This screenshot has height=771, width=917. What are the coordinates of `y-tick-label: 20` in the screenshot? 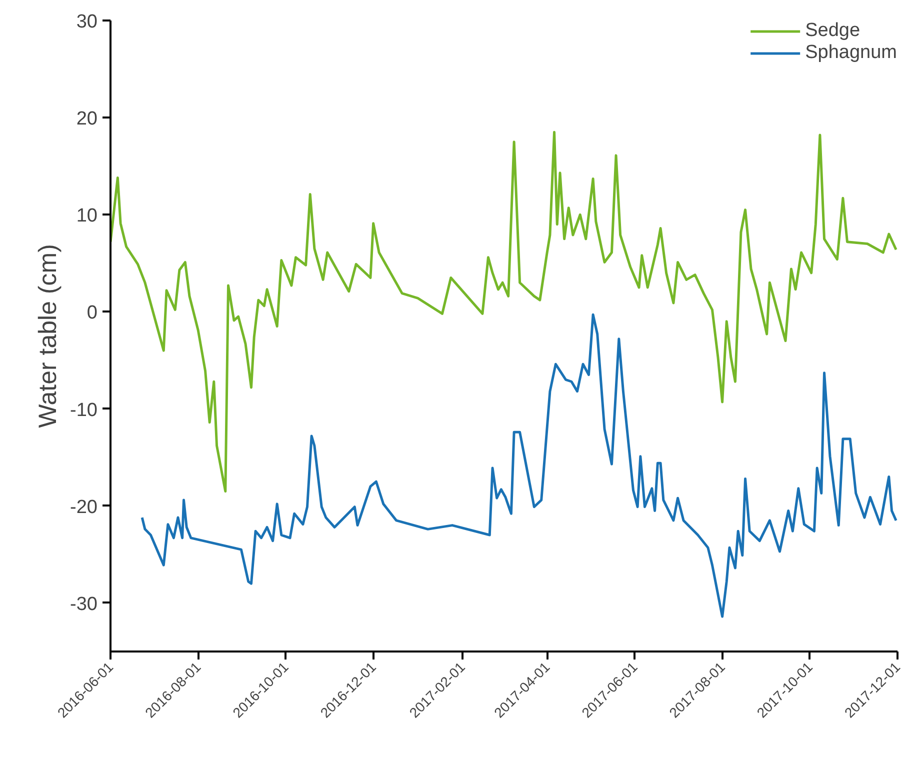 It's located at (87, 119).